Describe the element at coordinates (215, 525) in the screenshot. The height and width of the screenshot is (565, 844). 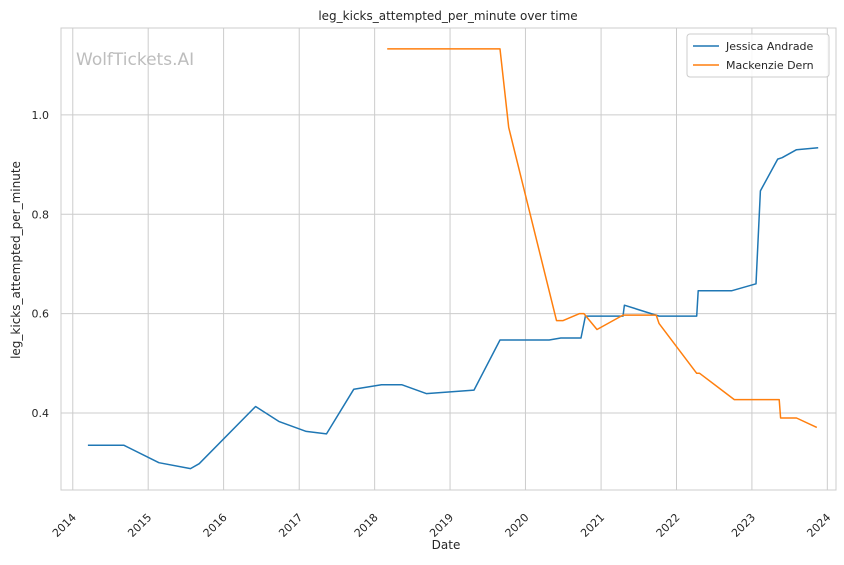
I see `x-tick-label: 2016` at that location.